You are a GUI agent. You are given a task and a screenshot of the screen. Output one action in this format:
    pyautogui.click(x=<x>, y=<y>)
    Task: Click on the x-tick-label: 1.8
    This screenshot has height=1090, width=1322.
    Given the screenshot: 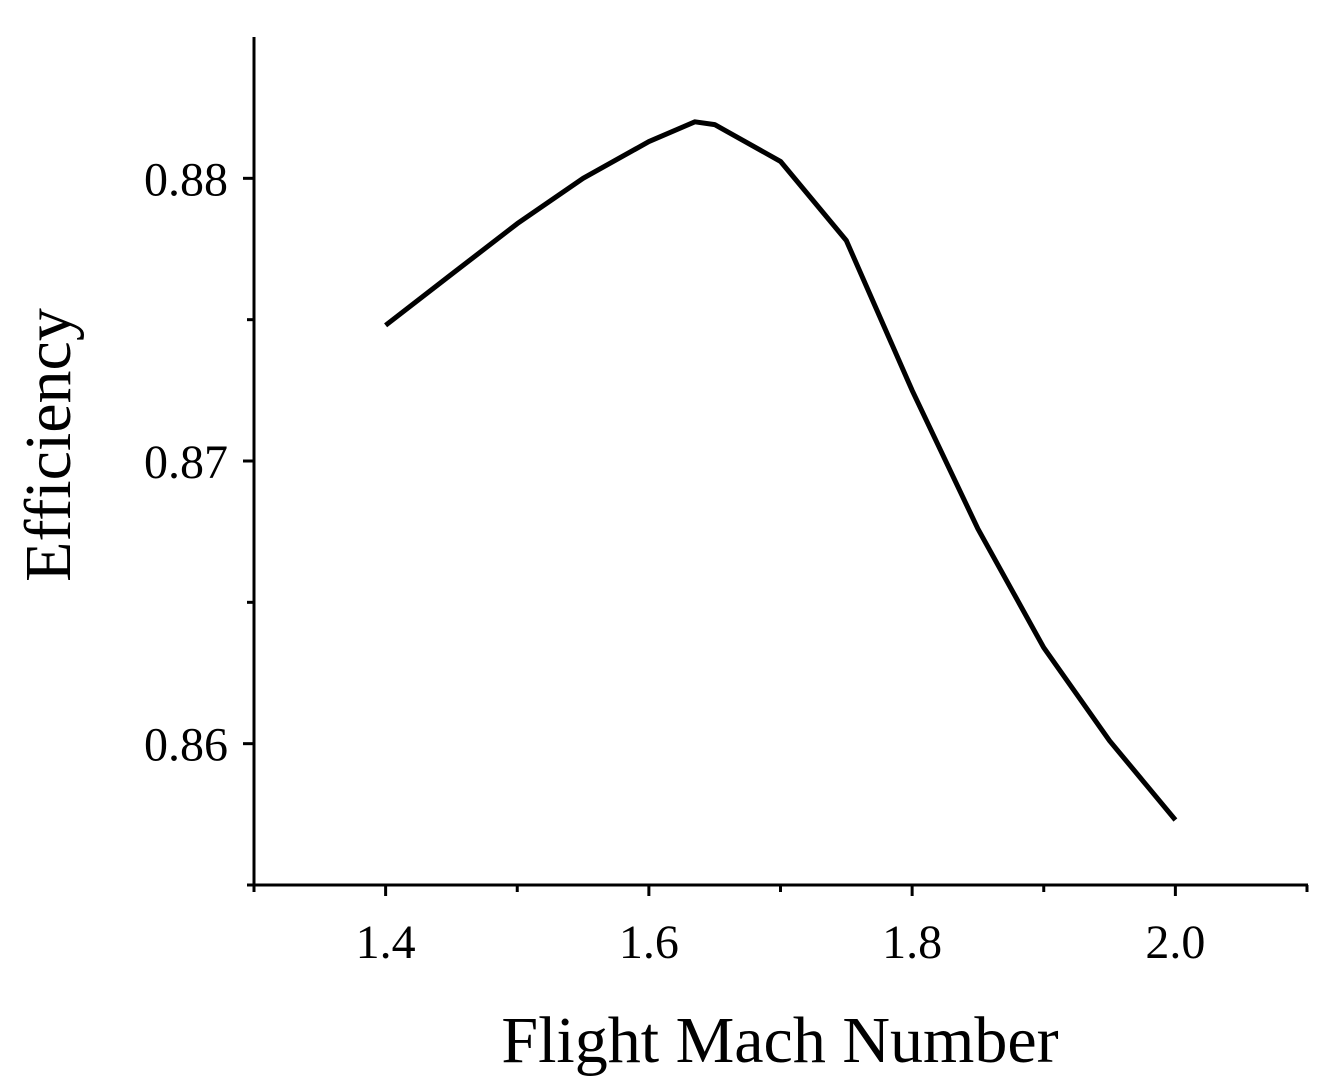 What is the action you would take?
    pyautogui.click(x=912, y=942)
    